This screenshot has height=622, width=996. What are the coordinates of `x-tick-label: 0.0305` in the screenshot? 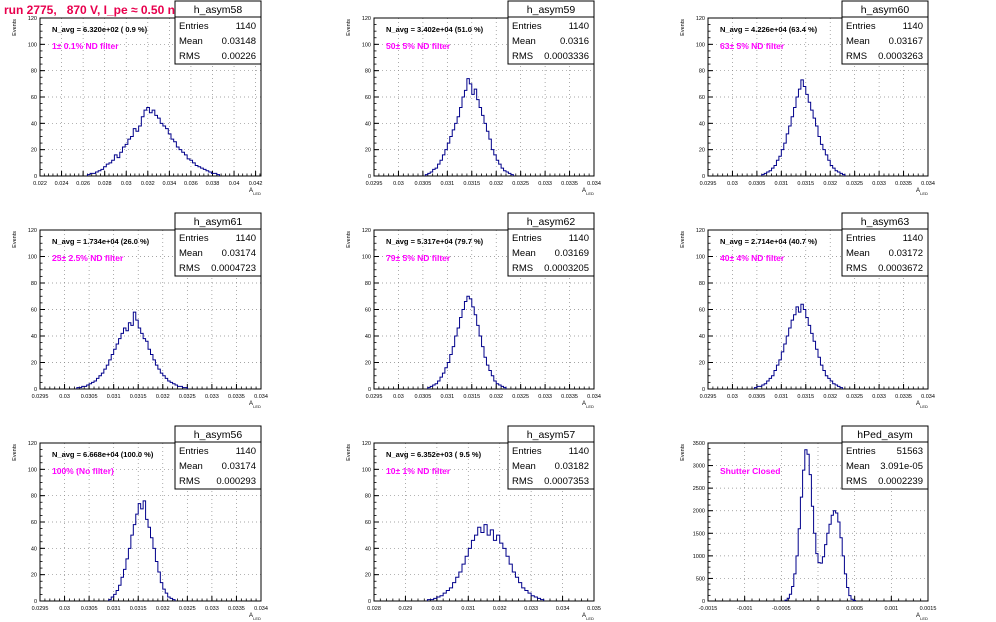 It's located at (89, 609).